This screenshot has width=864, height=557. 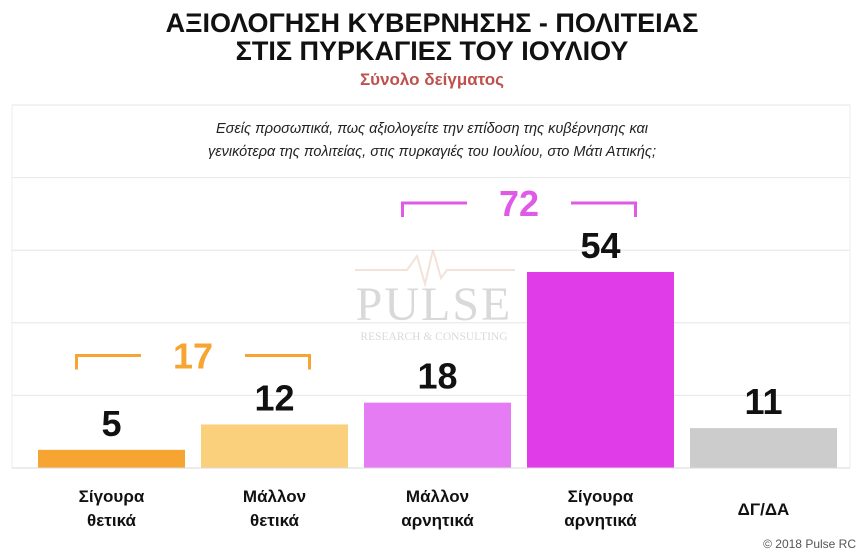 I want to click on category-label-line: ΔΓ/ΔΑ, so click(x=764, y=509).